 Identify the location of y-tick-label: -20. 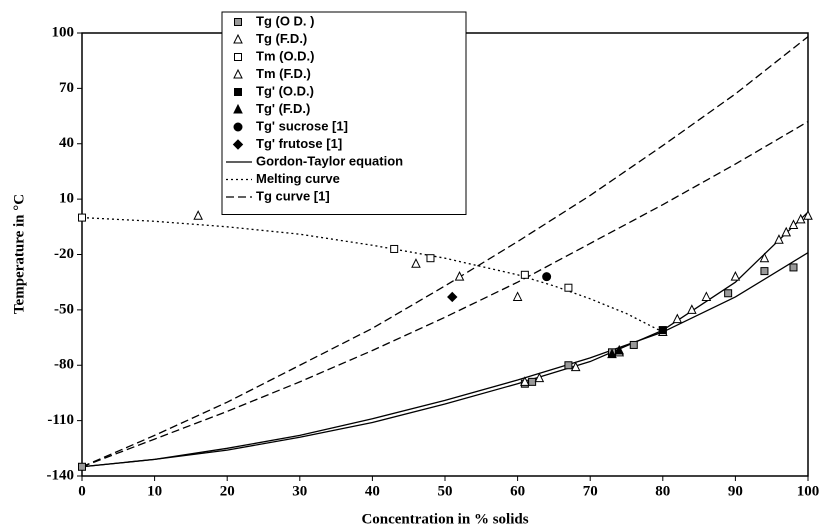
(64, 254).